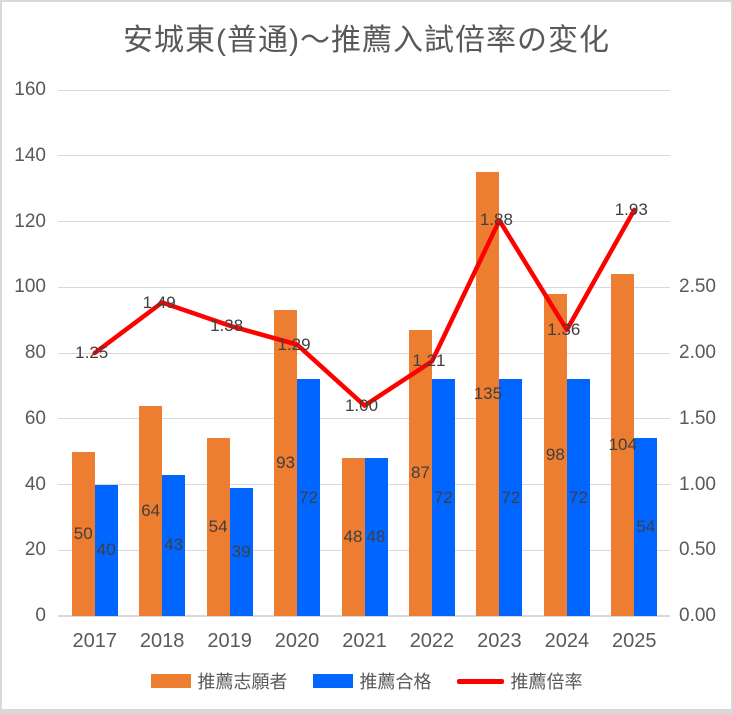 The width and height of the screenshot is (733, 714). I want to click on bar-value-label: 40, so click(106, 550).